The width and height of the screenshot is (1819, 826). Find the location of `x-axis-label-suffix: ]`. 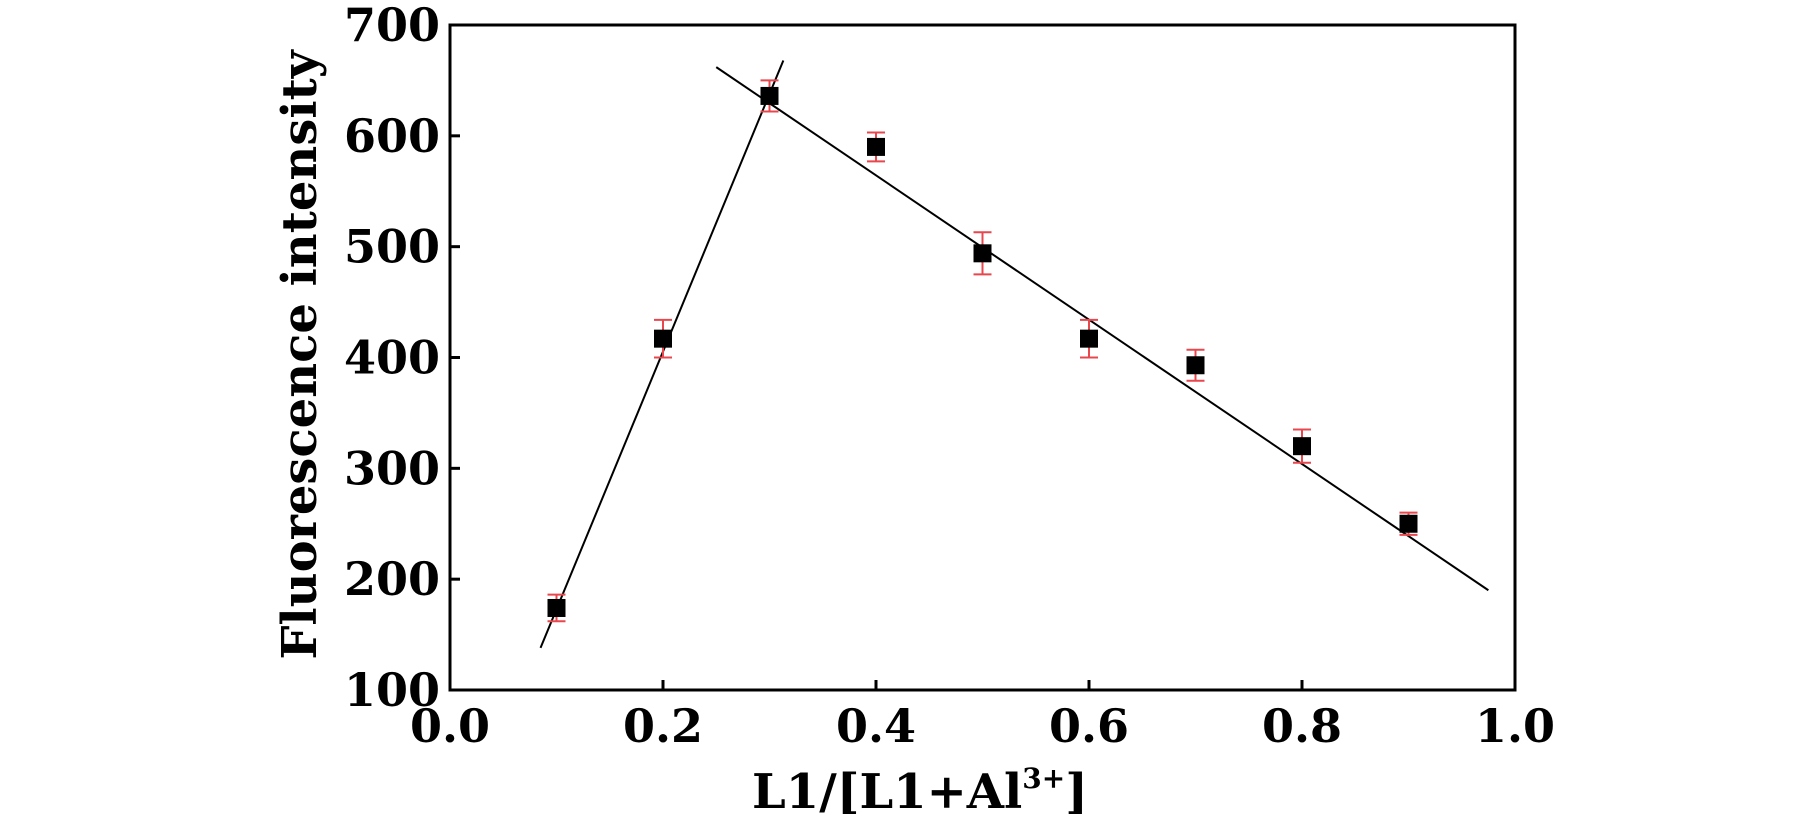

x-axis-label-suffix: ] is located at coordinates (1076, 792).